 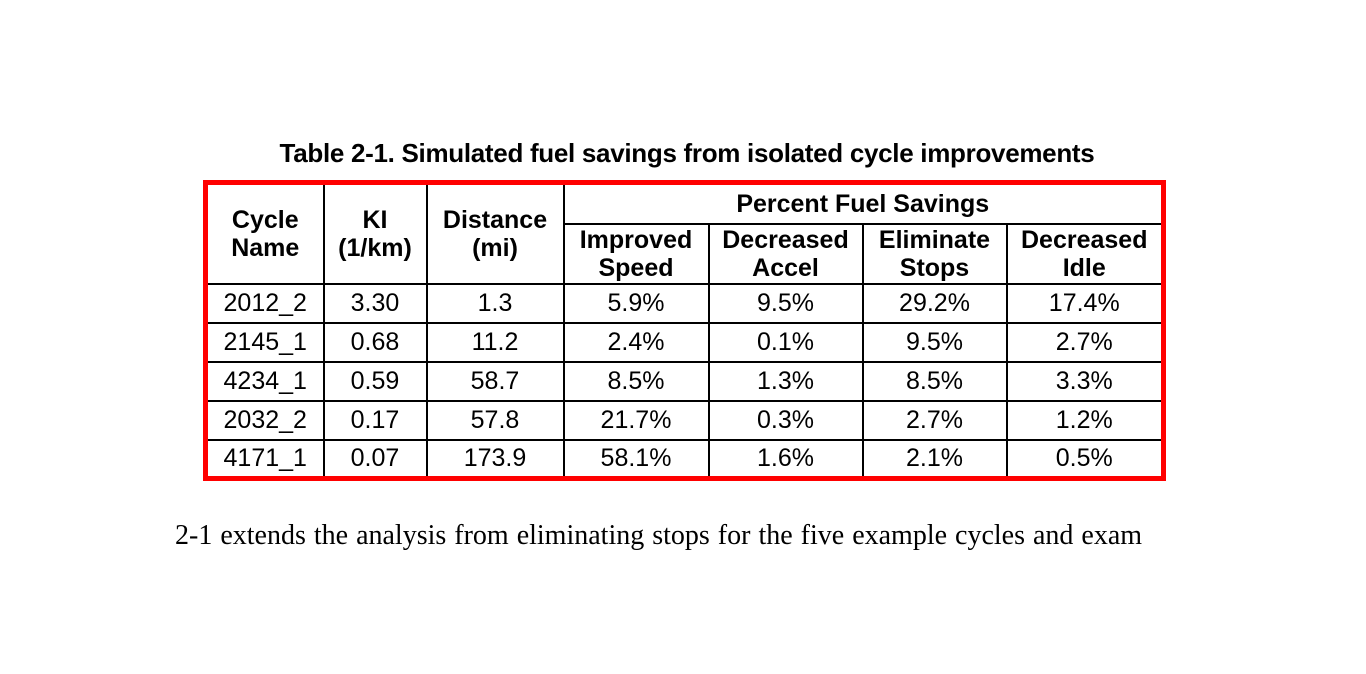 I want to click on column-header-cycle-name: Cycle Name, so click(x=264, y=233).